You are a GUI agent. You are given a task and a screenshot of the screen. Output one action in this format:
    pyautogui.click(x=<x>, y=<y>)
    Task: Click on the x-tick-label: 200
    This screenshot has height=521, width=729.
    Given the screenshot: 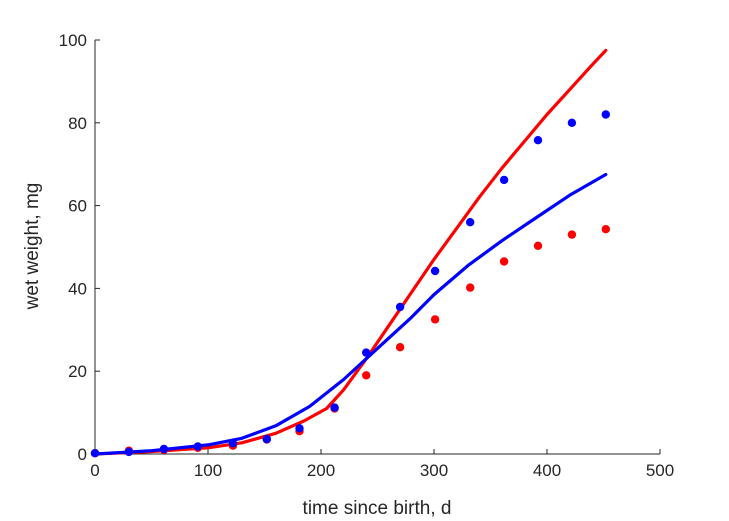 What is the action you would take?
    pyautogui.click(x=321, y=470)
    